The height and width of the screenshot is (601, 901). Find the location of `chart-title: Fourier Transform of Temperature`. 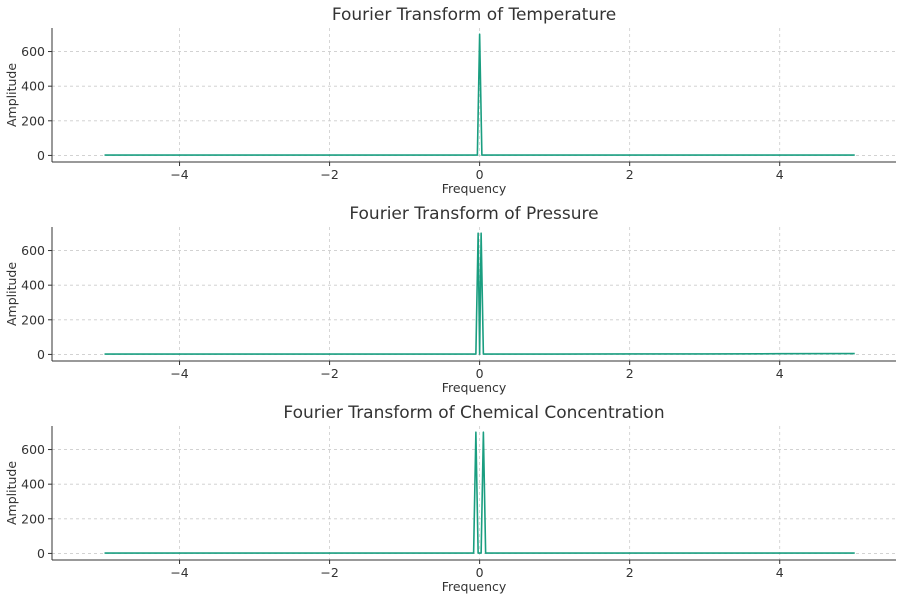

chart-title: Fourier Transform of Temperature is located at coordinates (474, 15).